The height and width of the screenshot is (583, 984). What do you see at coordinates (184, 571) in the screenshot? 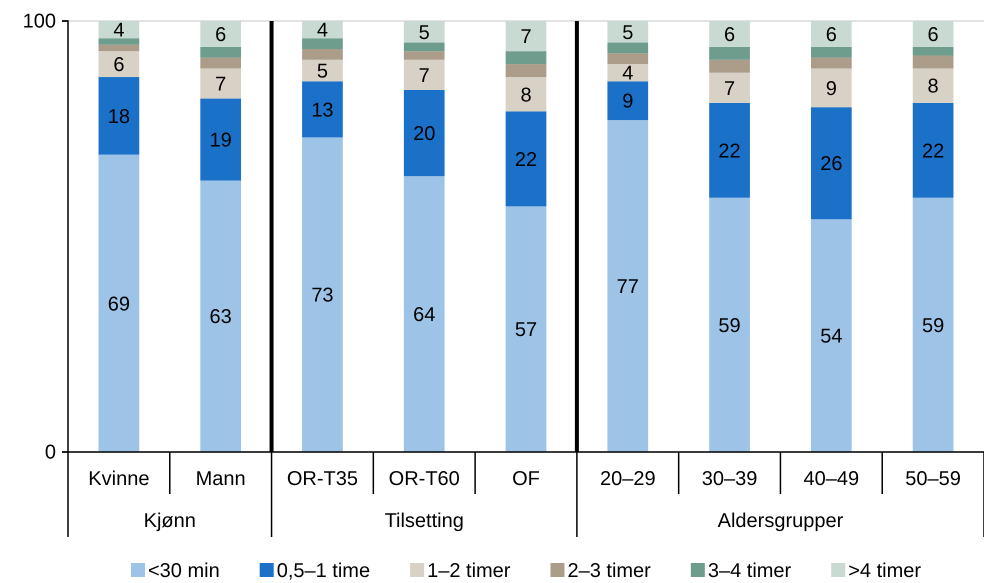
I see `legend-label: <30 min` at bounding box center [184, 571].